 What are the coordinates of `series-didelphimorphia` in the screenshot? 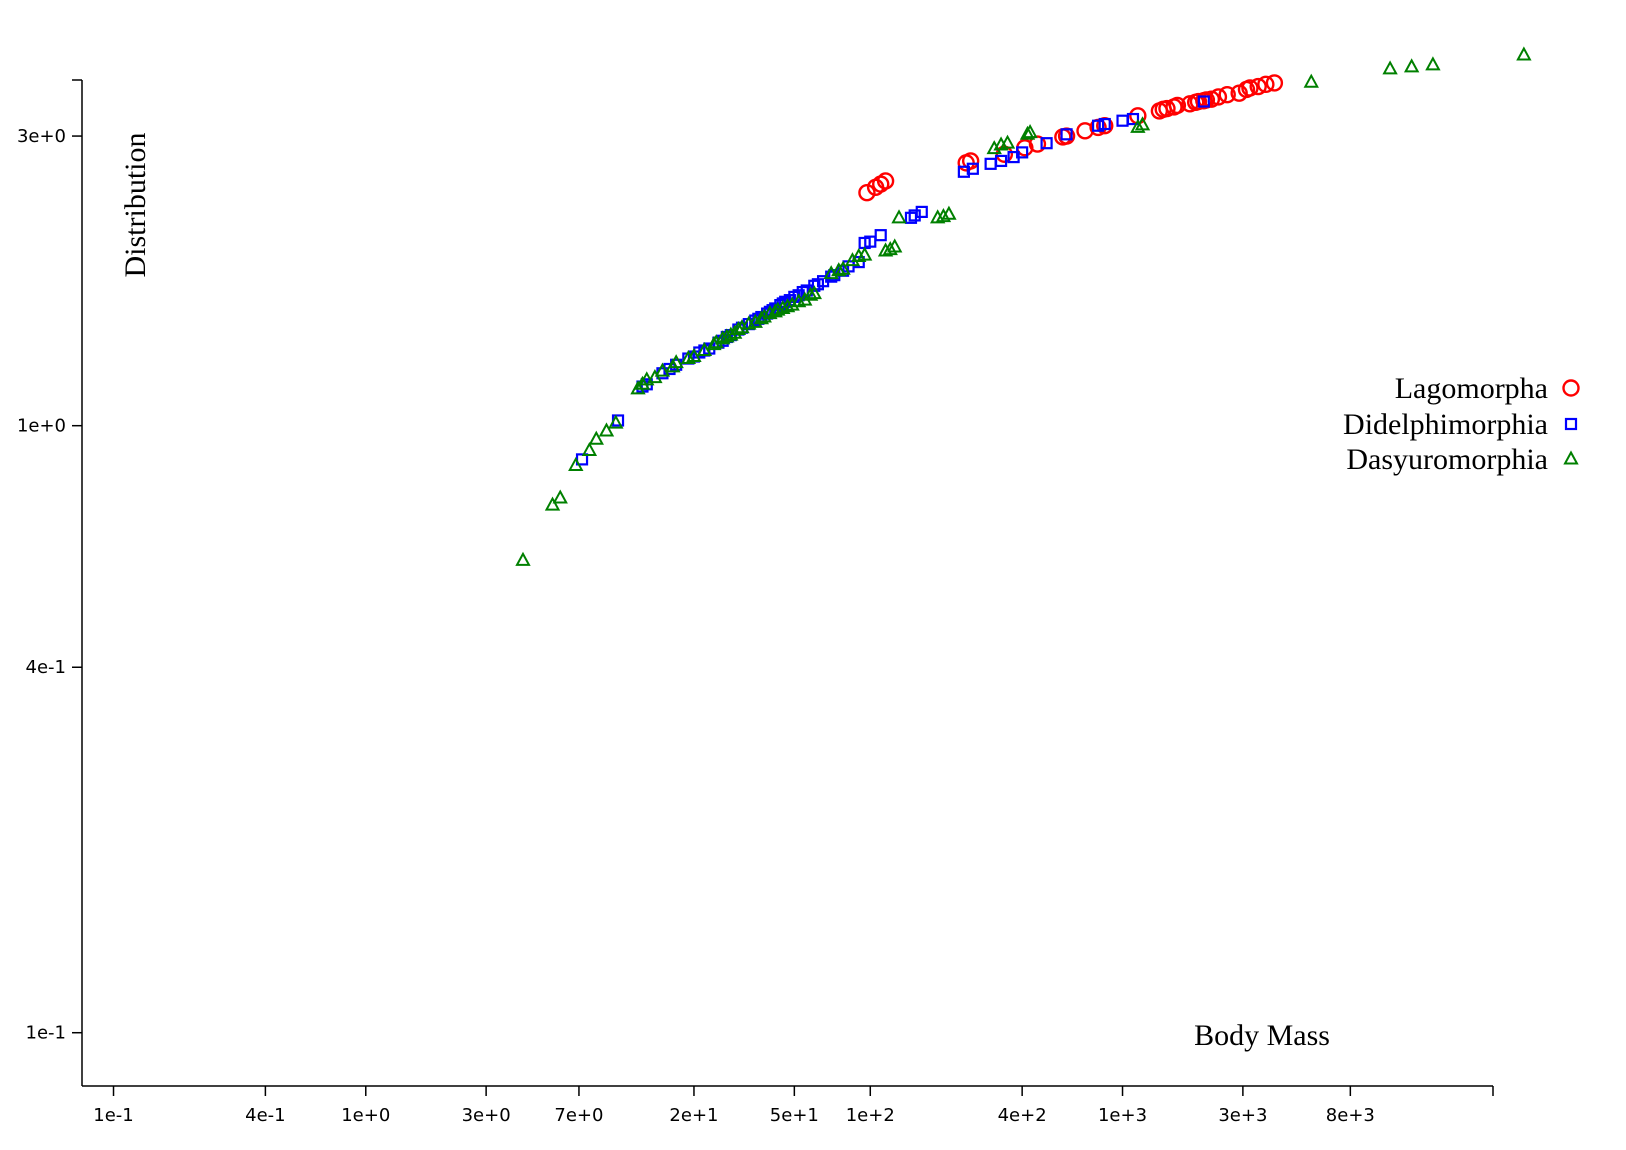 It's located at (892, 280).